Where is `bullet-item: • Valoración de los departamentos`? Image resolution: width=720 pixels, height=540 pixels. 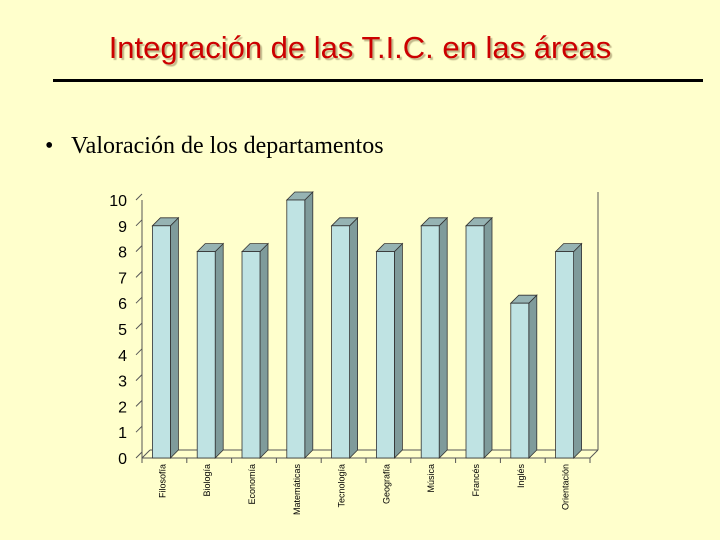 bullet-item: • Valoración de los departamentos is located at coordinates (214, 146).